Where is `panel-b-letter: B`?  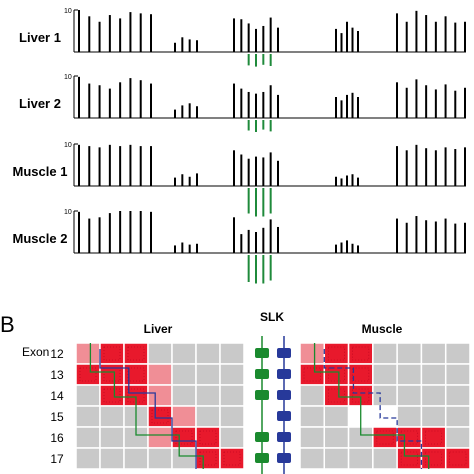
panel-b-letter: B is located at coordinates (7, 324).